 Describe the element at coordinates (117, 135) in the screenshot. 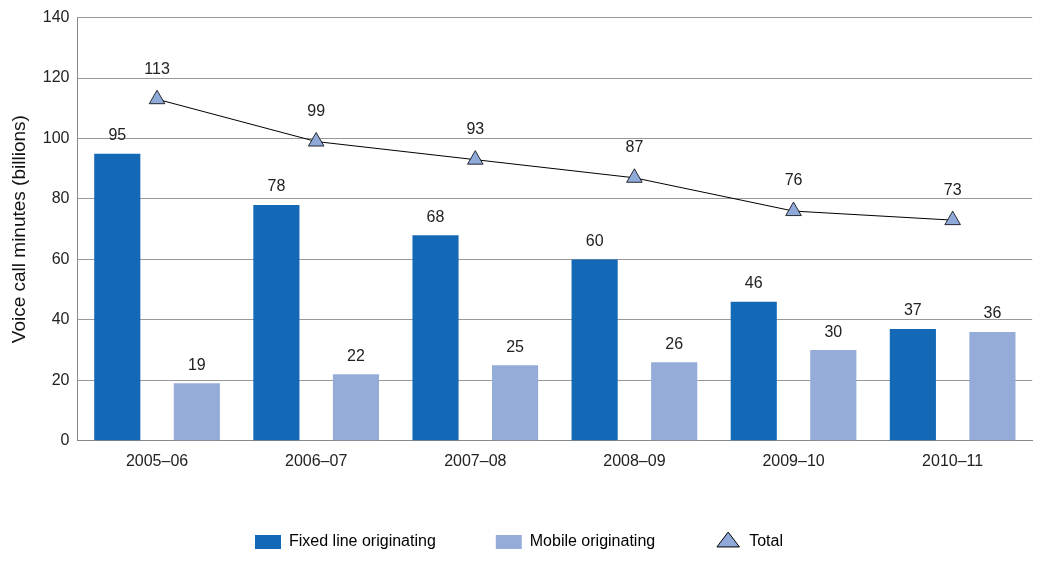

I see `data-label: 95` at that location.